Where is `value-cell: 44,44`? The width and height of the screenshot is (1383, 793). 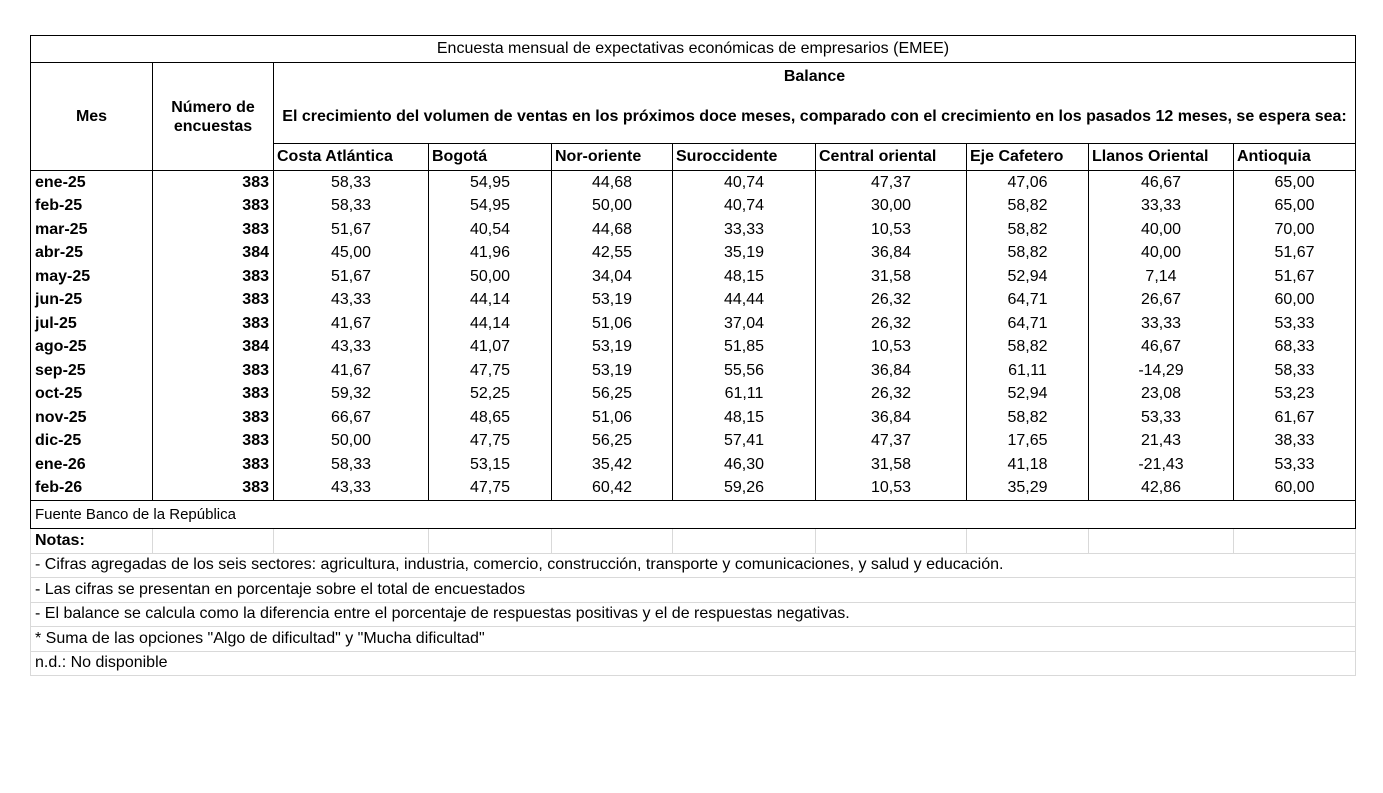
value-cell: 44,44 is located at coordinates (744, 300).